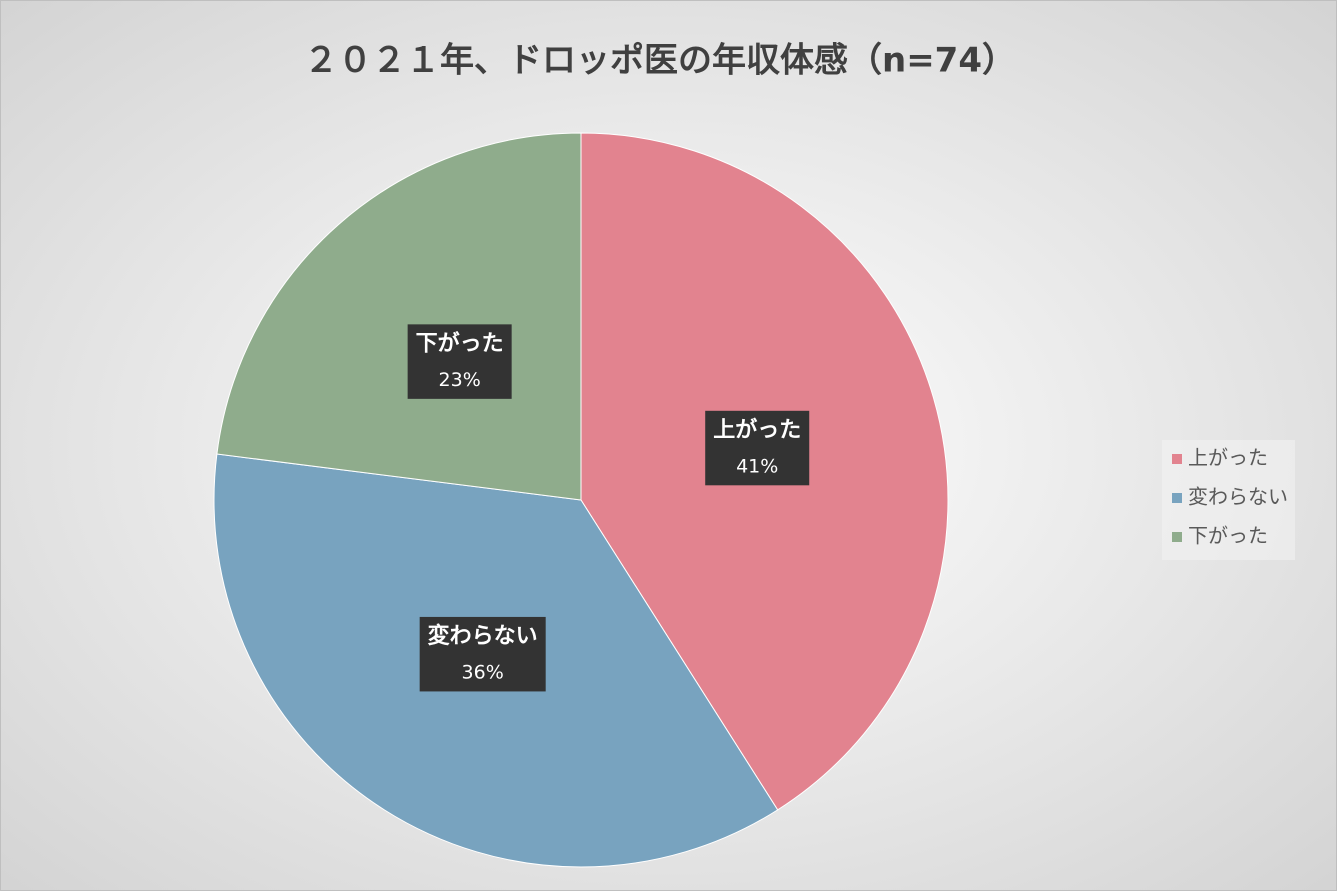 This screenshot has width=1337, height=895. I want to click on data-label-value: 41%, so click(757, 466).